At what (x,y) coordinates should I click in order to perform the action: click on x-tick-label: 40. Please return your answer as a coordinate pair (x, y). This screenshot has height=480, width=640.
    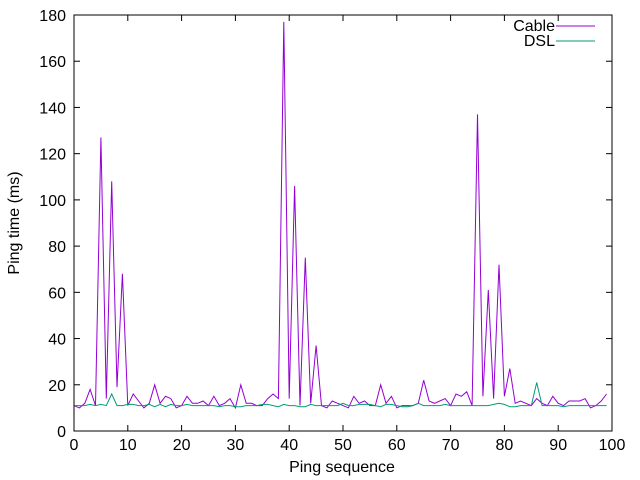
    Looking at the image, I should click on (289, 445).